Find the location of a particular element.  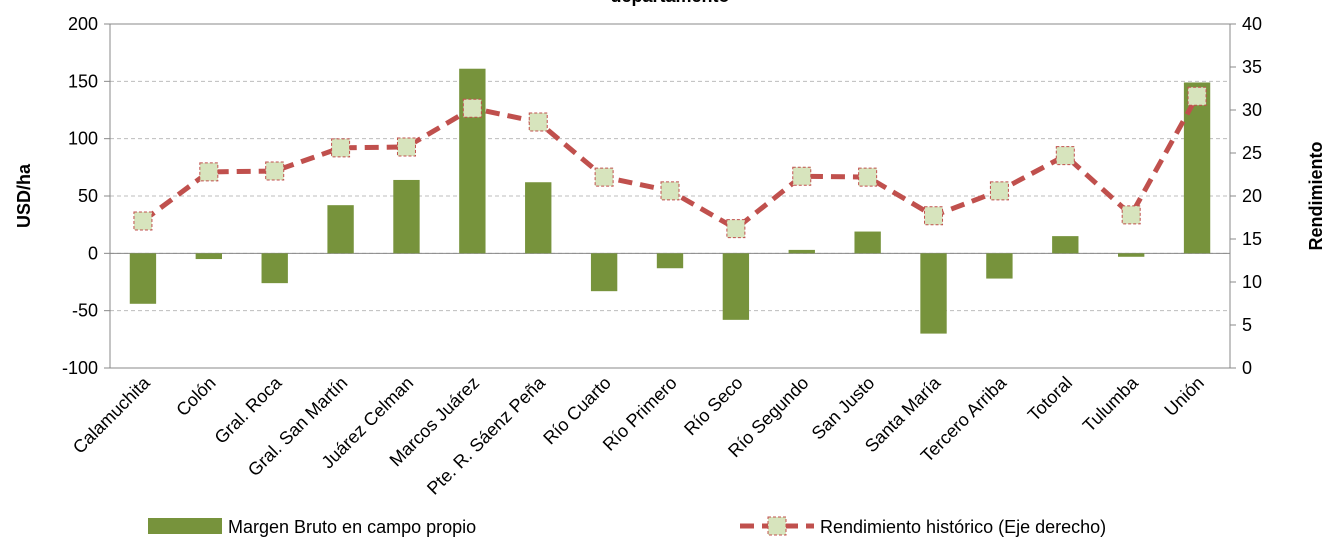

y2-tick-label: 5 is located at coordinates (1247, 325).